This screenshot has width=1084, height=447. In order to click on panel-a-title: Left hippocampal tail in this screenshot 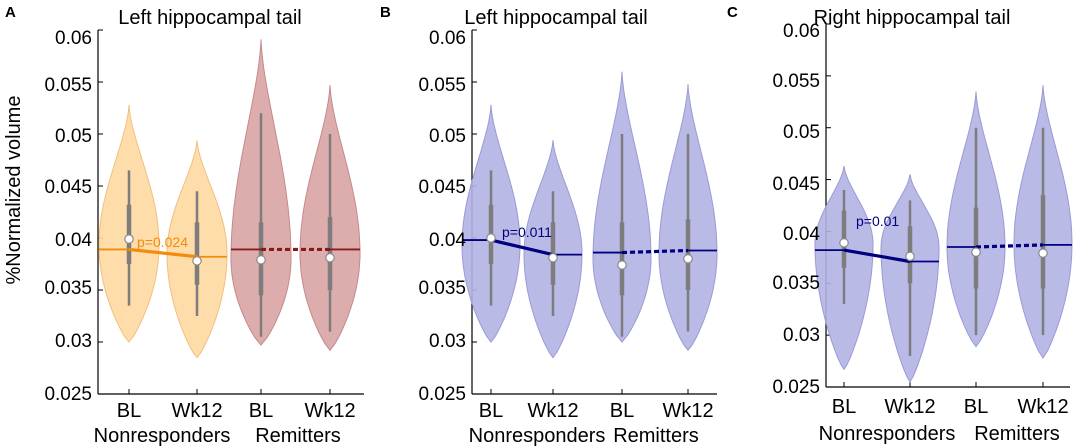, I will do `click(209, 18)`.